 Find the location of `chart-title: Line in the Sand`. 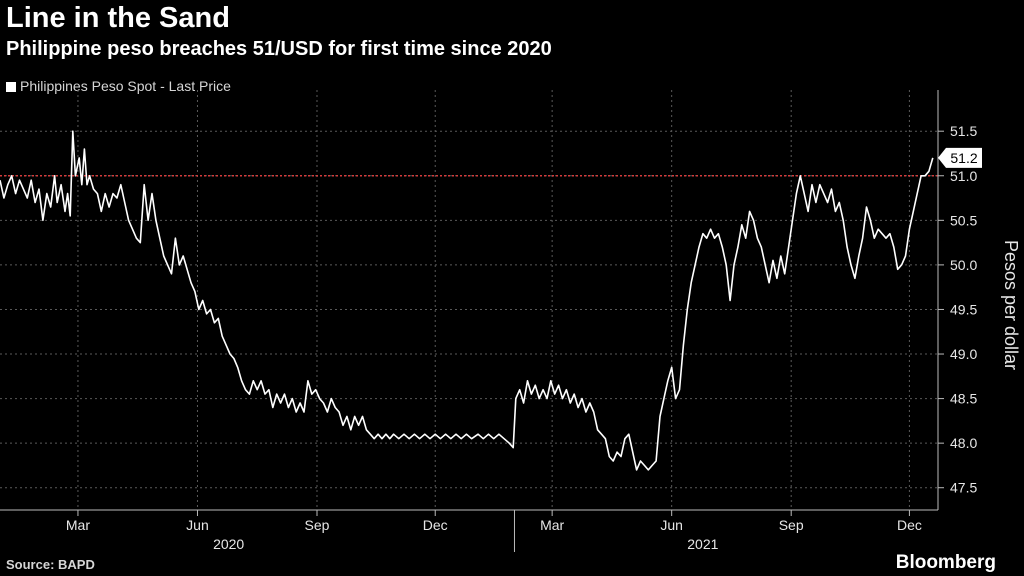

chart-title: Line in the Sand is located at coordinates (118, 18).